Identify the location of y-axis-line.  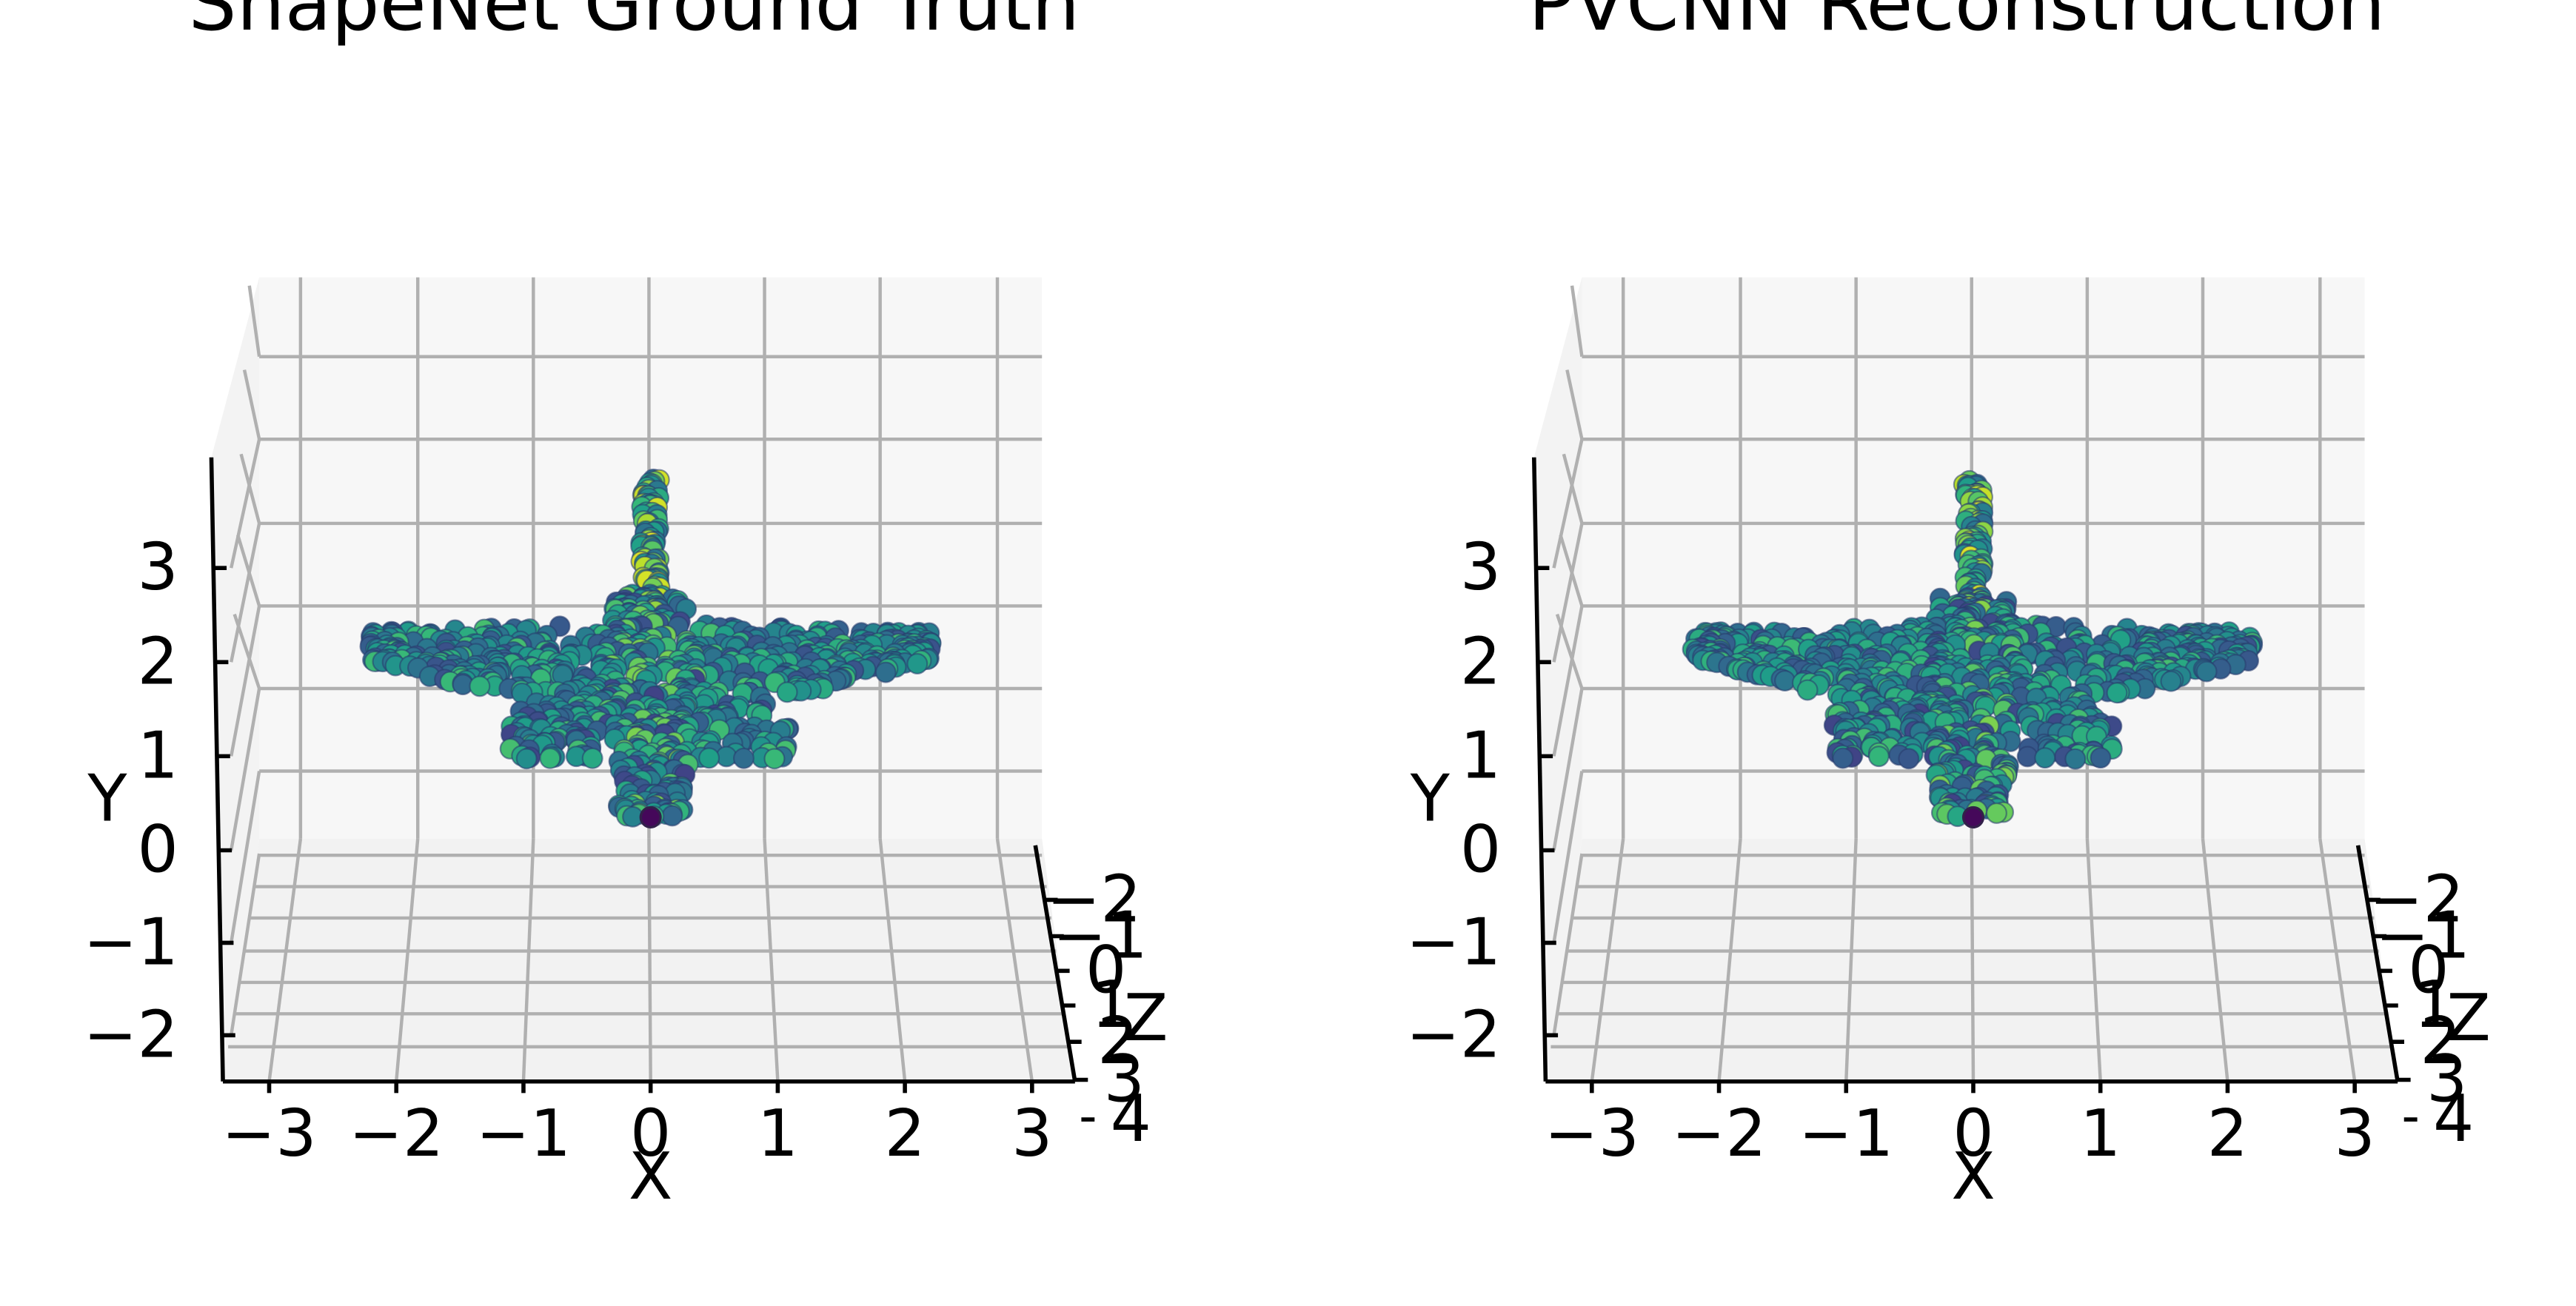
(217, 769).